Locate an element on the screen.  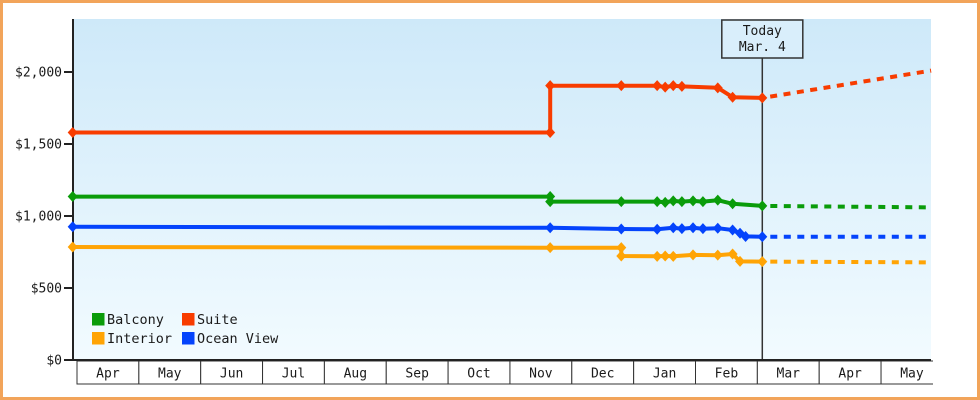
month-label: Feb is located at coordinates (727, 374).